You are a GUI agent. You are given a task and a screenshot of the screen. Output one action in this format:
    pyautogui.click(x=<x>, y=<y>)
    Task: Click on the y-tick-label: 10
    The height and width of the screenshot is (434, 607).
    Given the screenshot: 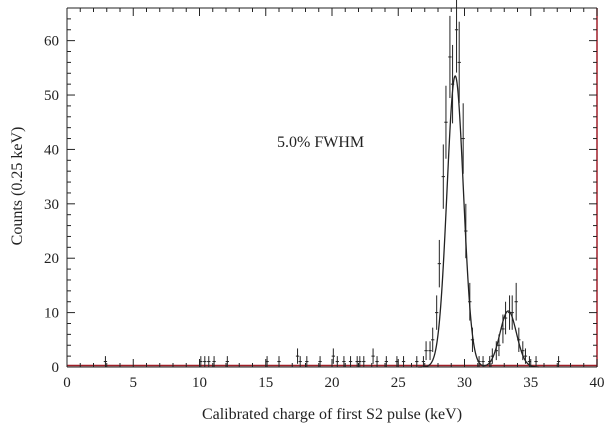 What is the action you would take?
    pyautogui.click(x=51, y=314)
    